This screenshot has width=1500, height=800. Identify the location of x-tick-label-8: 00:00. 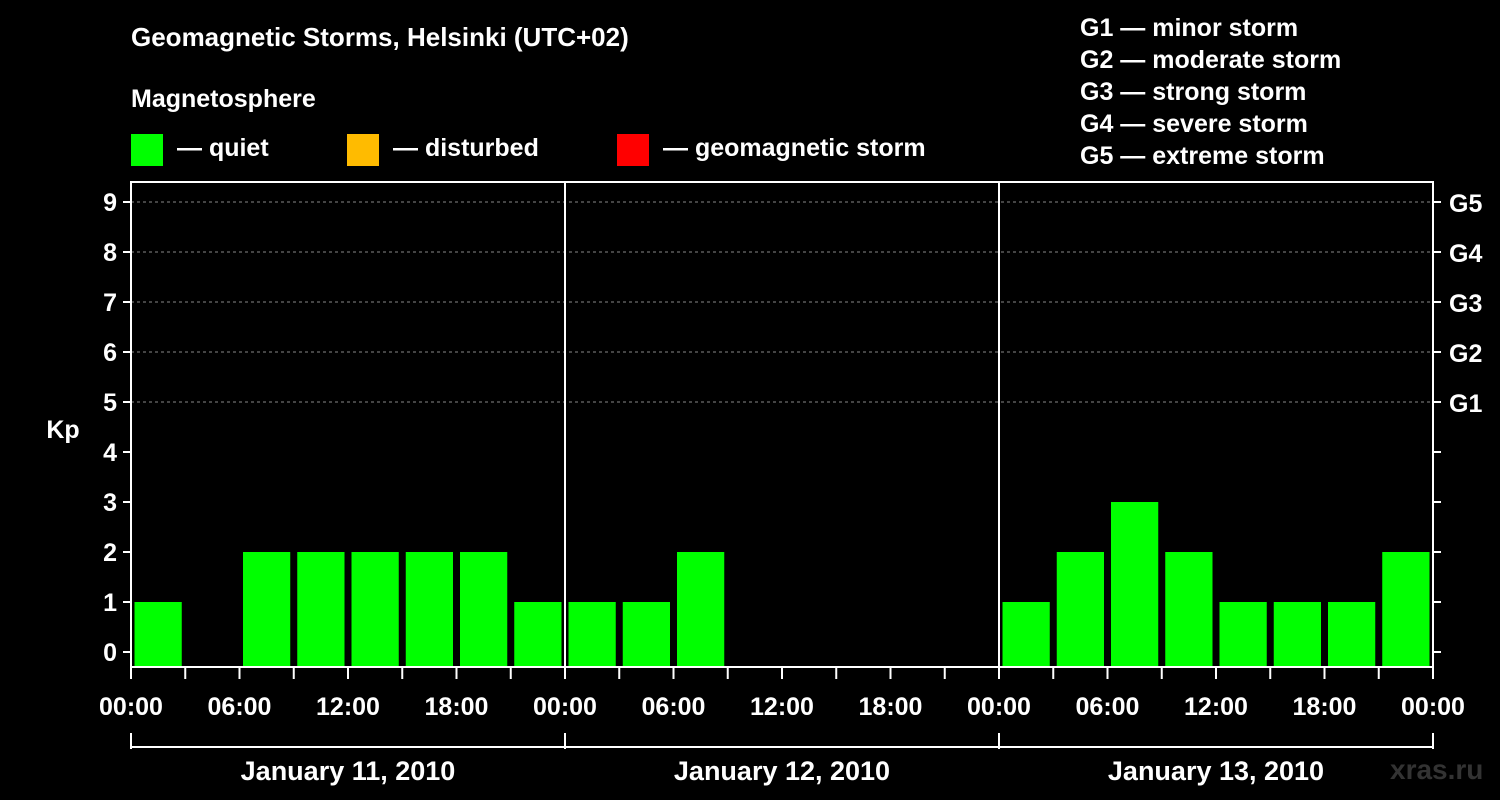
(999, 707).